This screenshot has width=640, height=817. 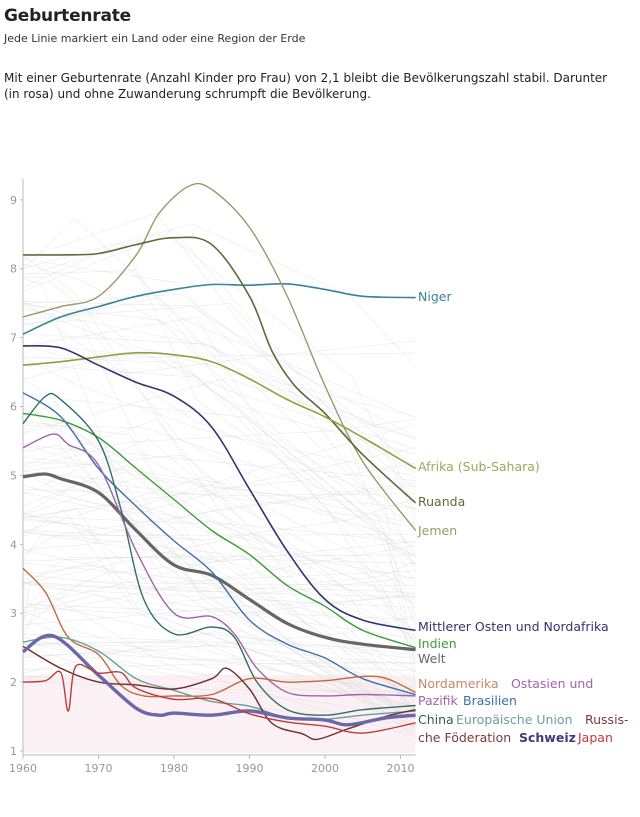 I want to click on y-tick-label: 7, so click(x=13, y=338).